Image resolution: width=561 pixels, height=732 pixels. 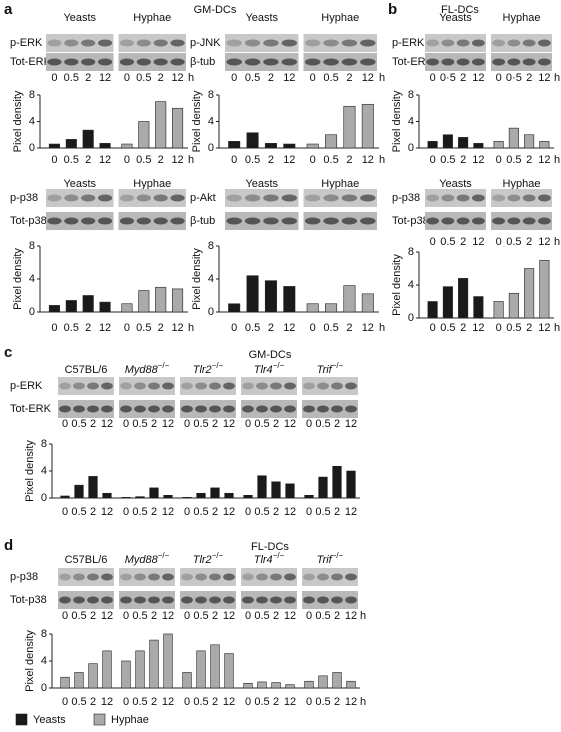 I want to click on blot-row-label: p-ERK, so click(x=408, y=43).